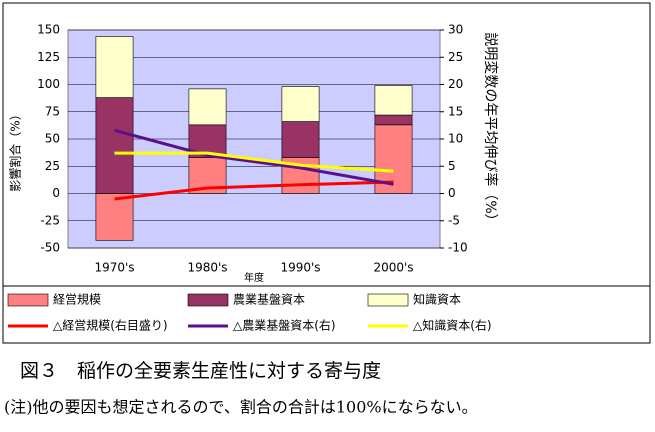 This screenshot has height=432, width=655. Describe the element at coordinates (254, 277) in the screenshot. I see `x-axis-title: 年度` at that location.